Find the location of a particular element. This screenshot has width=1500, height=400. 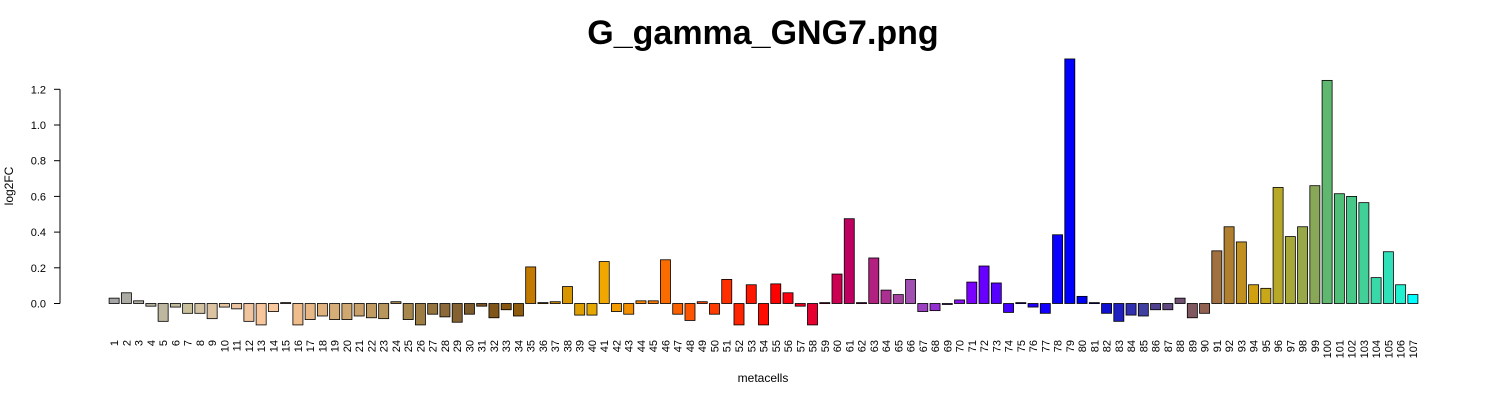

x-tick-label: 95 is located at coordinates (1267, 346).